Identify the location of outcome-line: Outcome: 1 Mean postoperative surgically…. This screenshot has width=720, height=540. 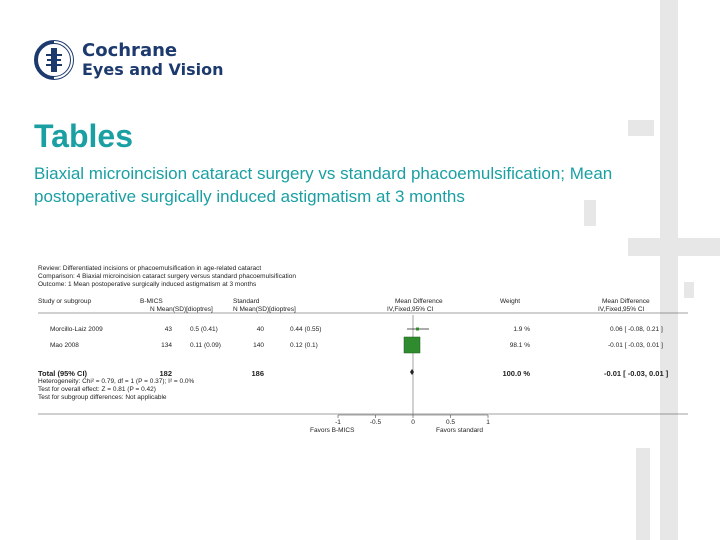
(147, 284).